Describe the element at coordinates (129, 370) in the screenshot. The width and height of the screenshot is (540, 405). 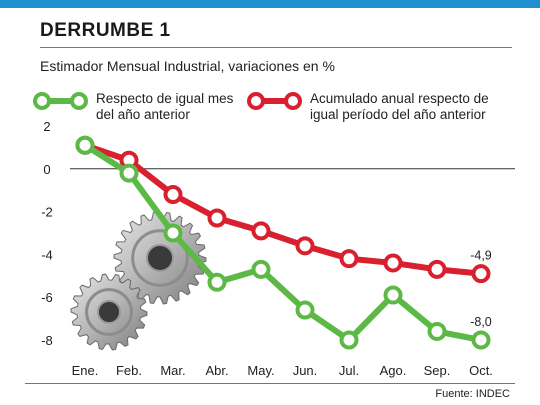
I see `x-tick-label: Feb.` at that location.